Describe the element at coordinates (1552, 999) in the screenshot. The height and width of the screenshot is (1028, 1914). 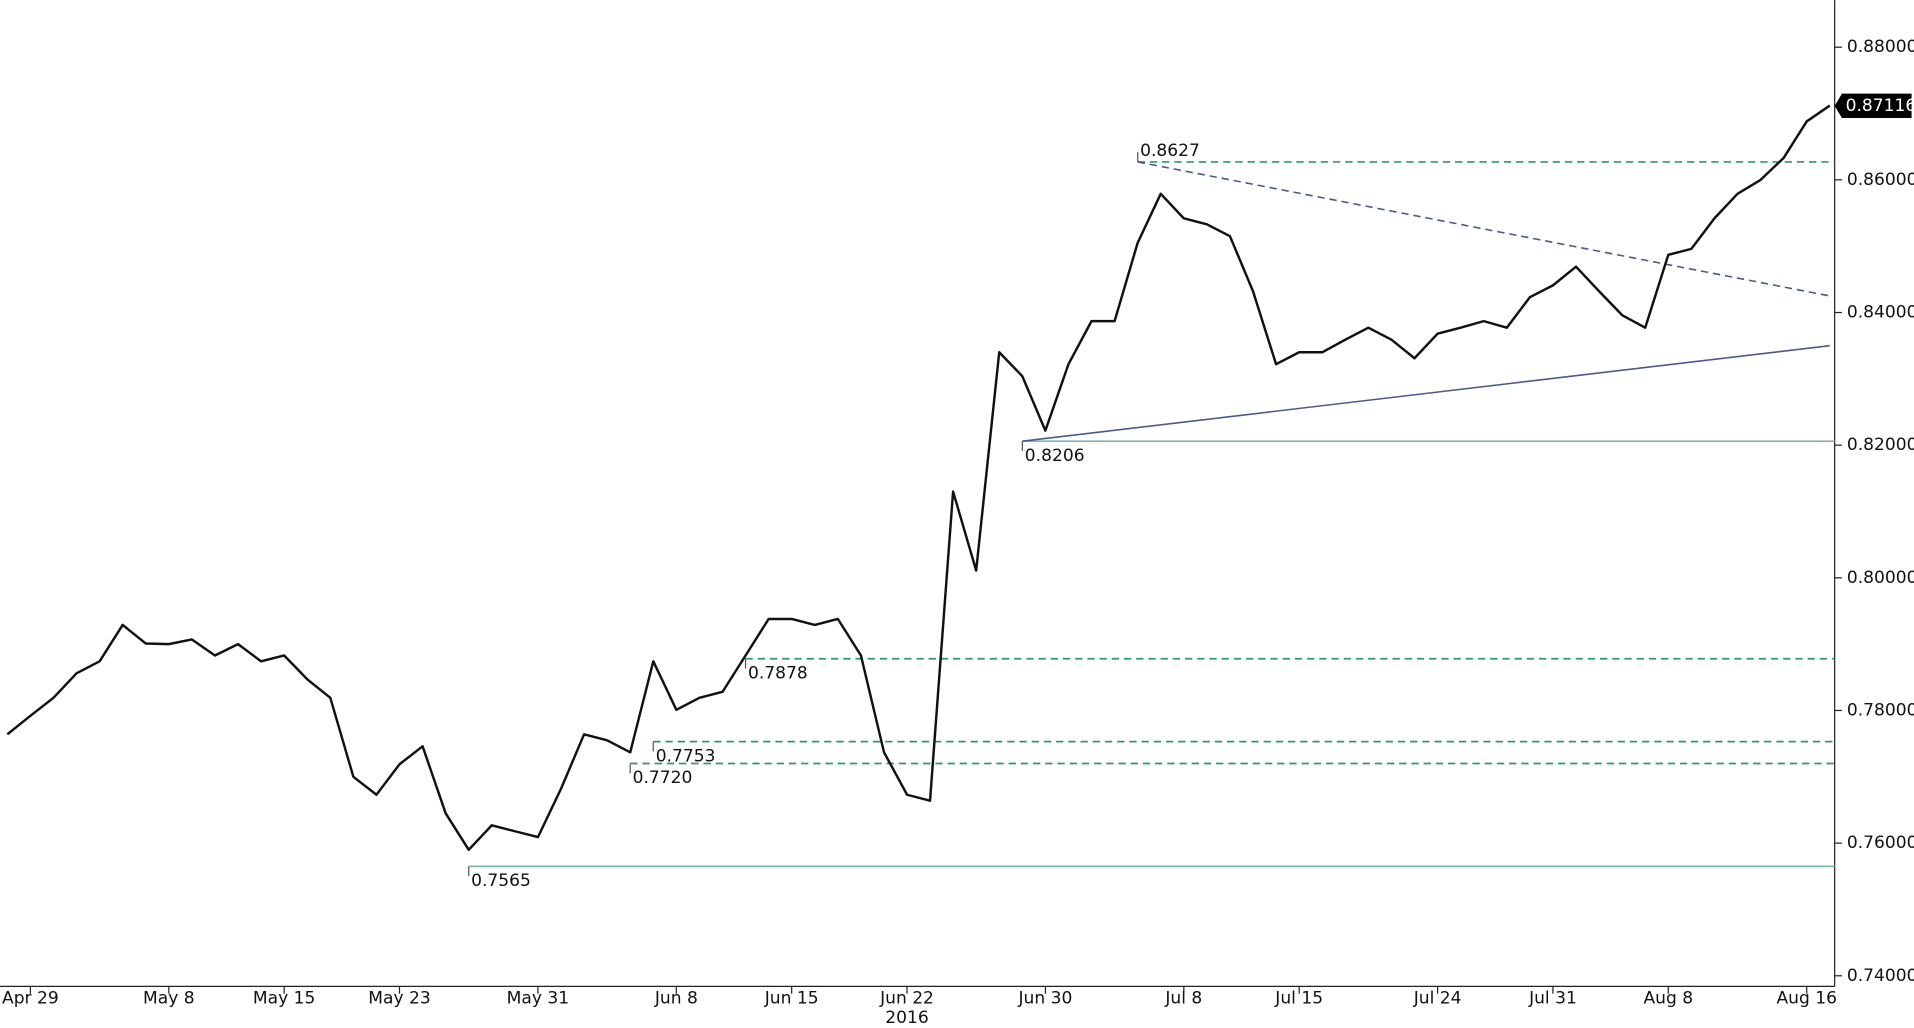
I see `x-tick-label: Jul 31` at that location.